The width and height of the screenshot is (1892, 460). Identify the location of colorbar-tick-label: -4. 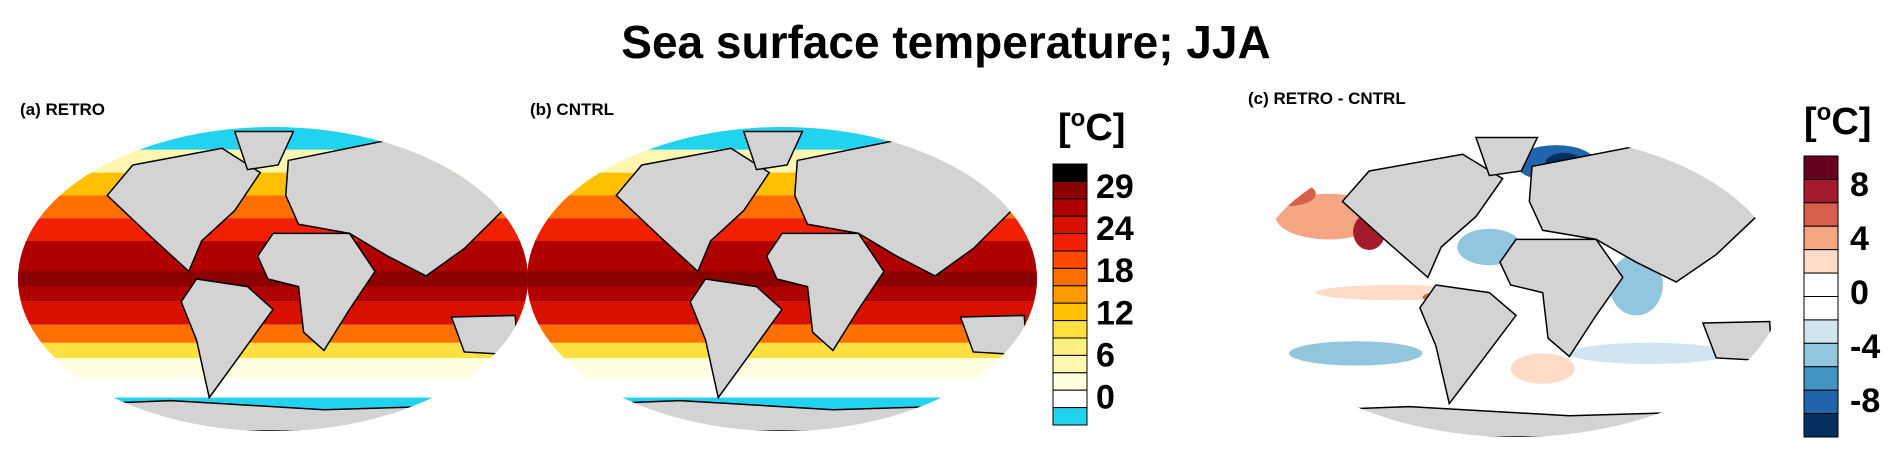
(1865, 347).